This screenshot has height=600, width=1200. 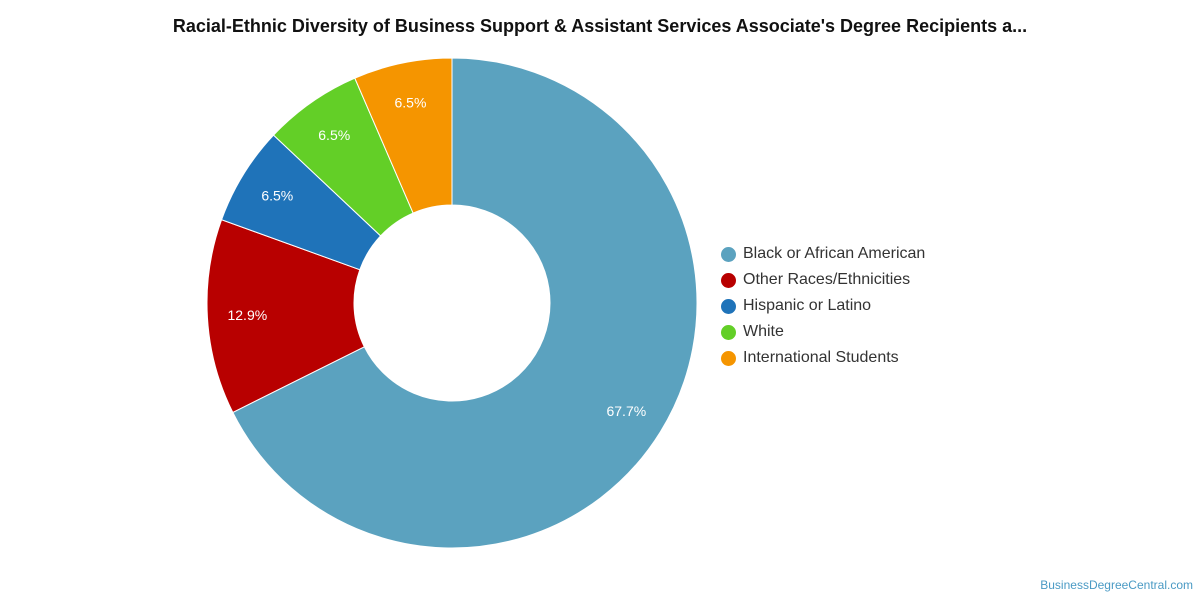 What do you see at coordinates (626, 411) in the screenshot?
I see `slice-data-label: 67.7%` at bounding box center [626, 411].